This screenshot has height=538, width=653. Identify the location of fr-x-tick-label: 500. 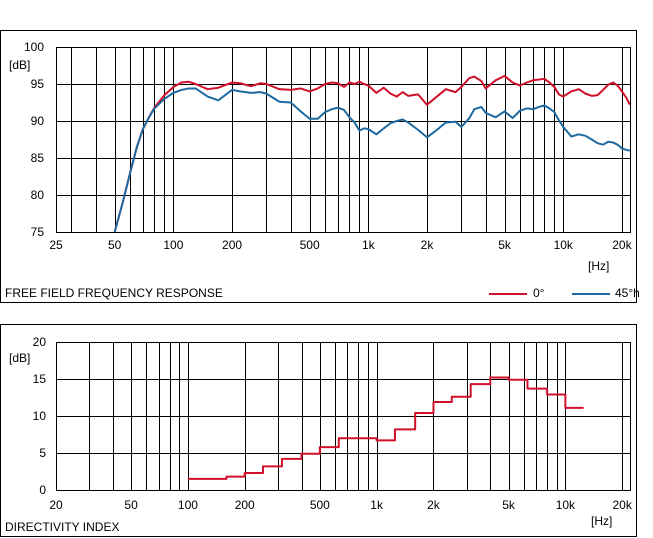
(310, 245).